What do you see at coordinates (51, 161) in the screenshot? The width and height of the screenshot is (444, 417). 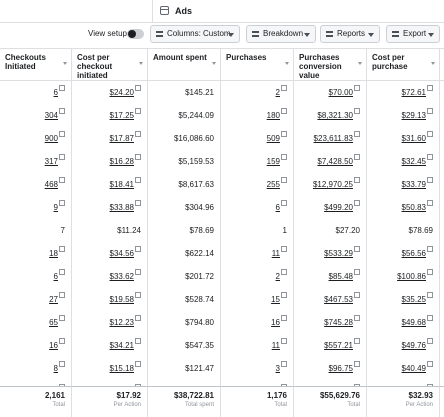 I see `cell-link: 317` at bounding box center [51, 161].